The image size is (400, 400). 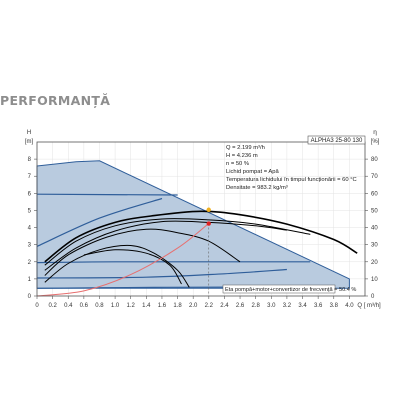 What do you see at coordinates (84, 306) in the screenshot?
I see `x-tick-label: 0.6` at bounding box center [84, 306].